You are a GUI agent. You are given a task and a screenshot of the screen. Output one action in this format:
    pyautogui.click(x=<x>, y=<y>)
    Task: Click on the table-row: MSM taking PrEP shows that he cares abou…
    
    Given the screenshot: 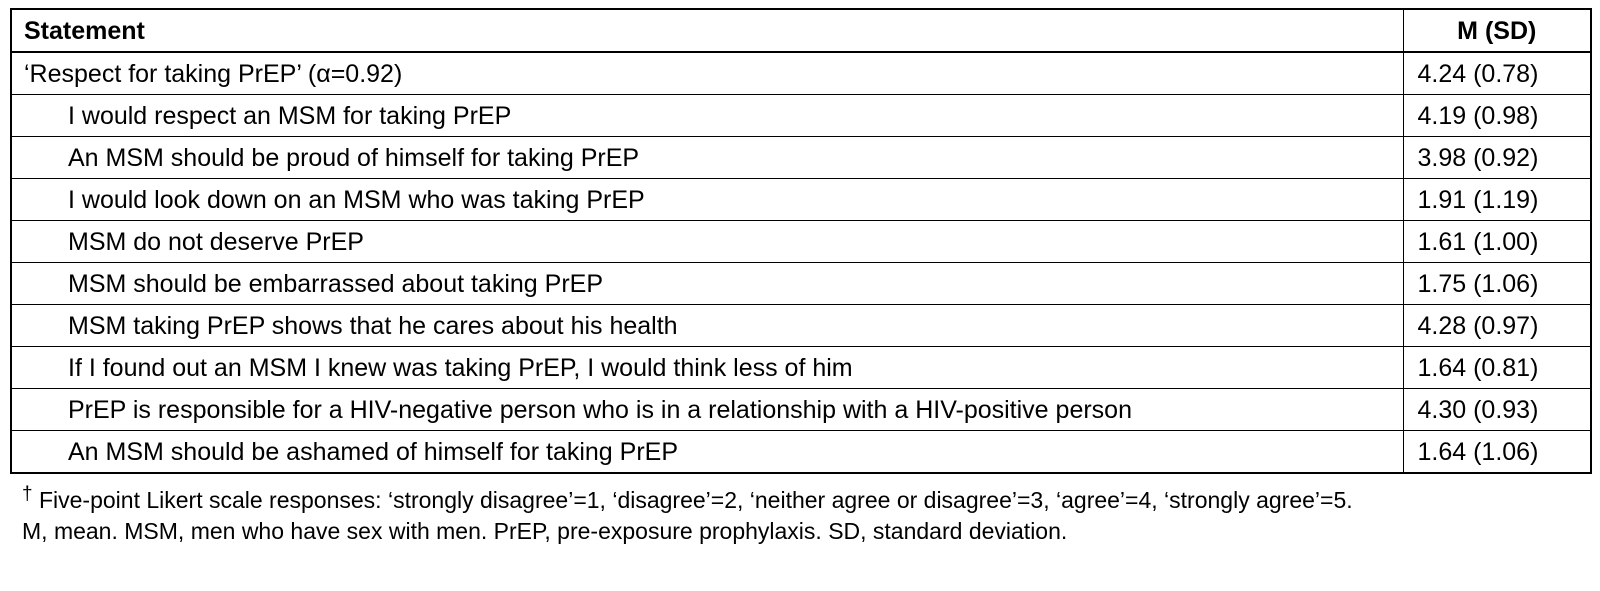 What is the action you would take?
    pyautogui.click(x=801, y=325)
    